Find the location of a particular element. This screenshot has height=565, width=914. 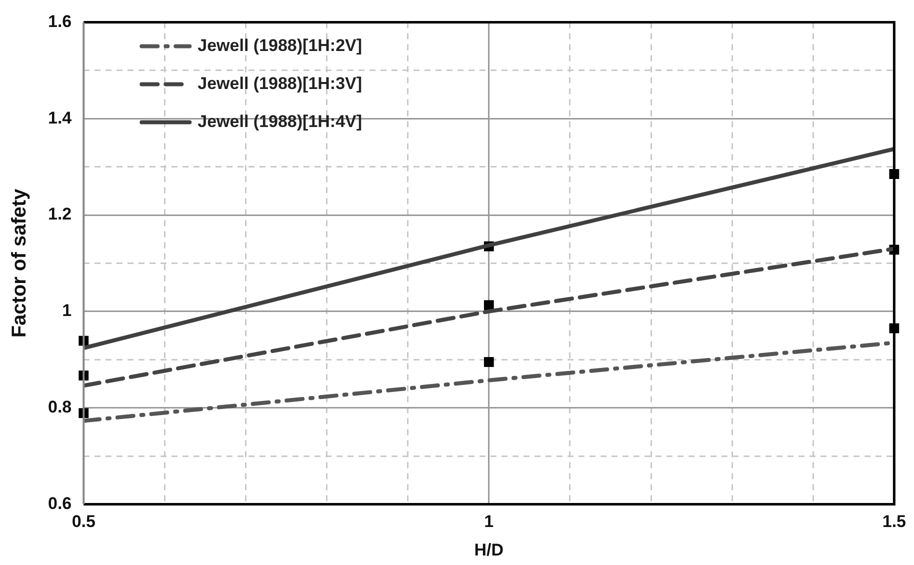

x-tick-label: 0.5 is located at coordinates (84, 522).